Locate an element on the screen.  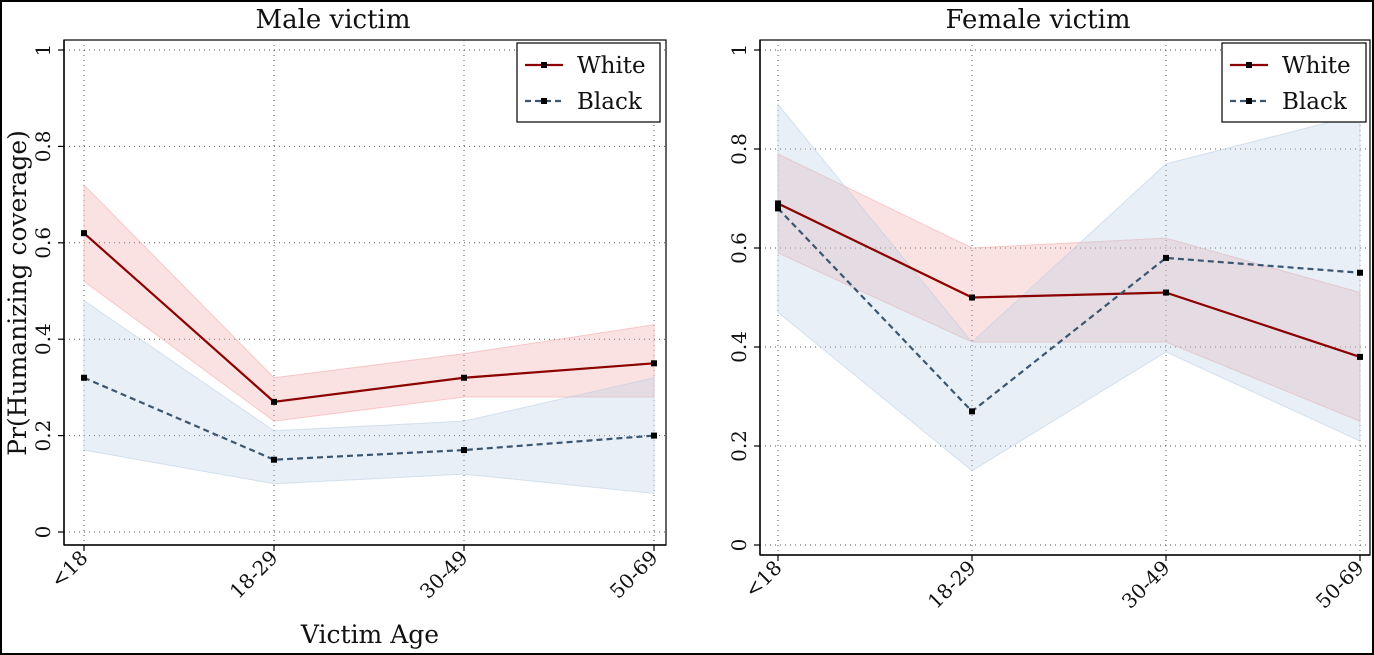
y-axis-label: Pr(Humanizing coverage) is located at coordinates (17, 293).